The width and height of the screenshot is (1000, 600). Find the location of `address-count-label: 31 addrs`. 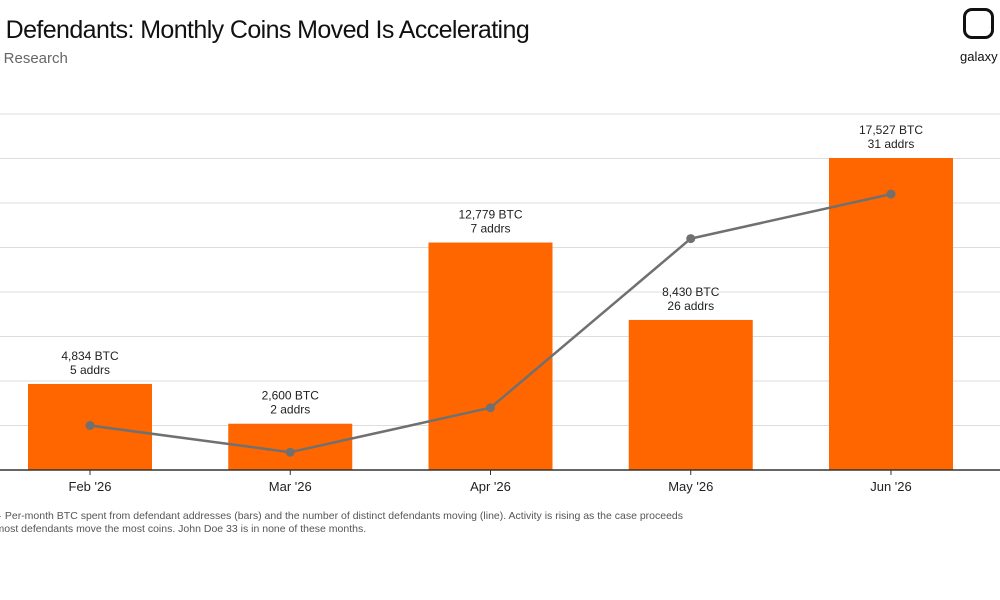

address-count-label: 31 addrs is located at coordinates (891, 144).